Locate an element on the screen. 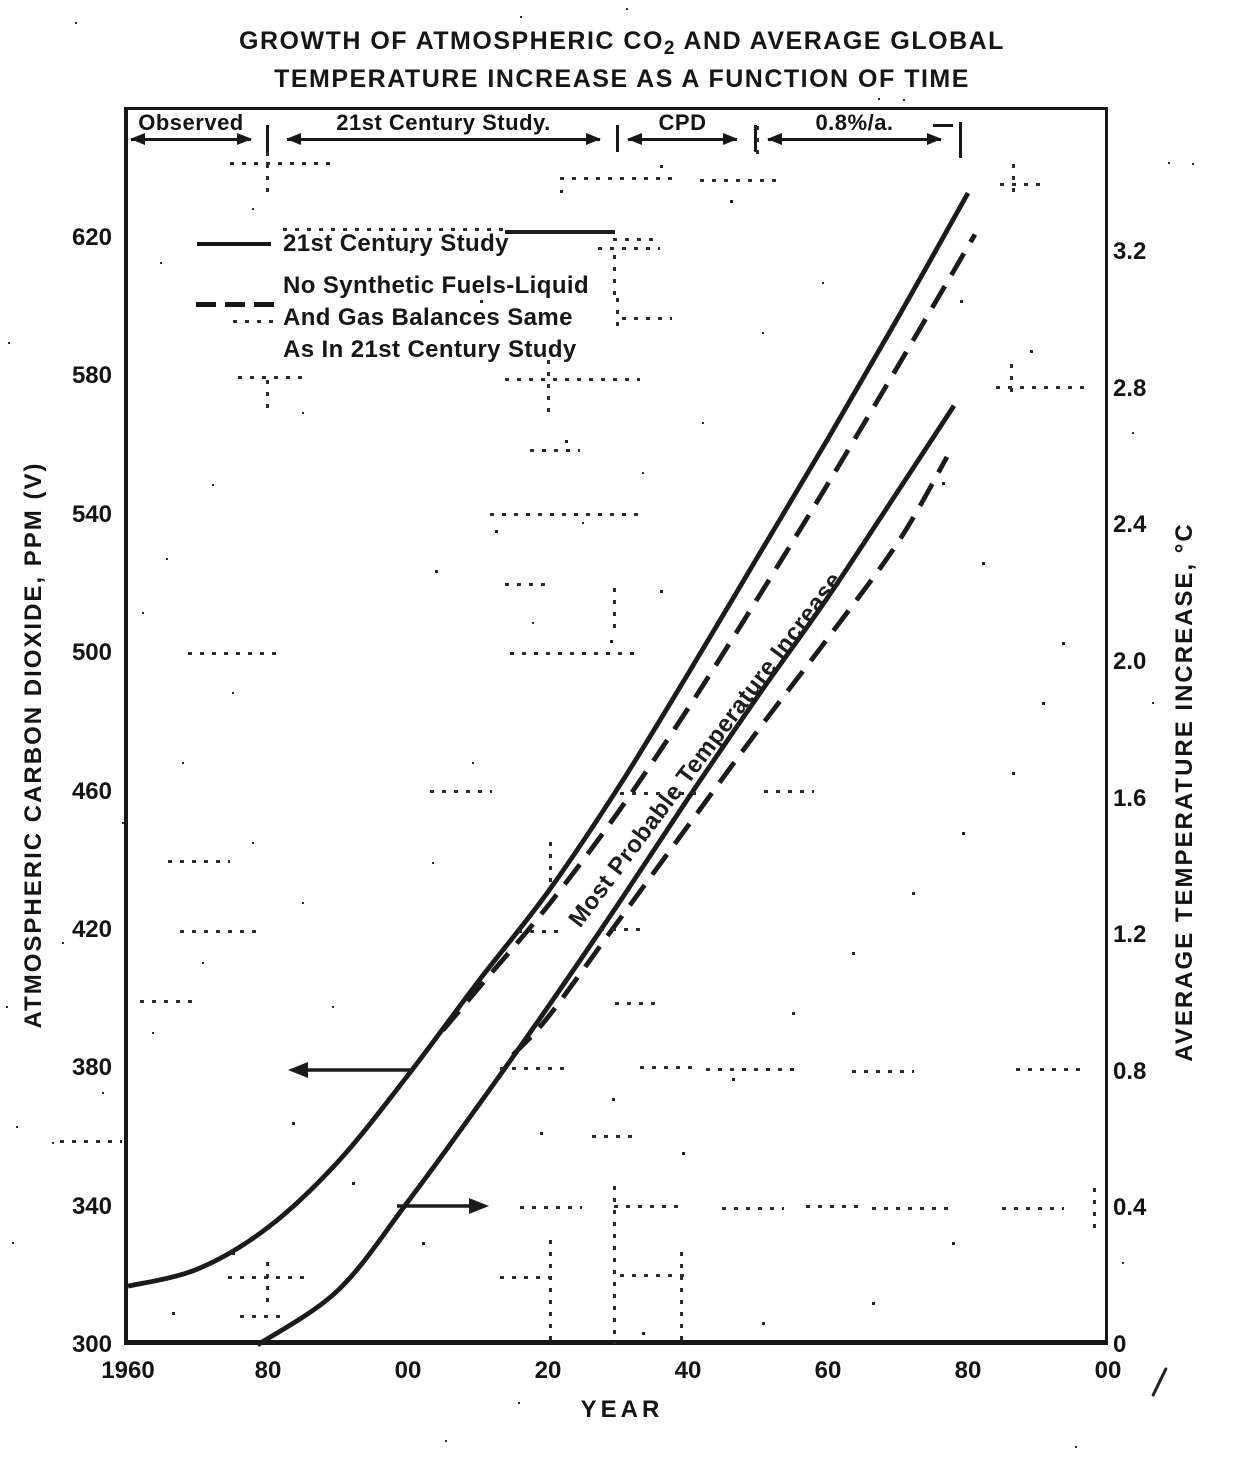  scan-speckles is located at coordinates (1, 1).